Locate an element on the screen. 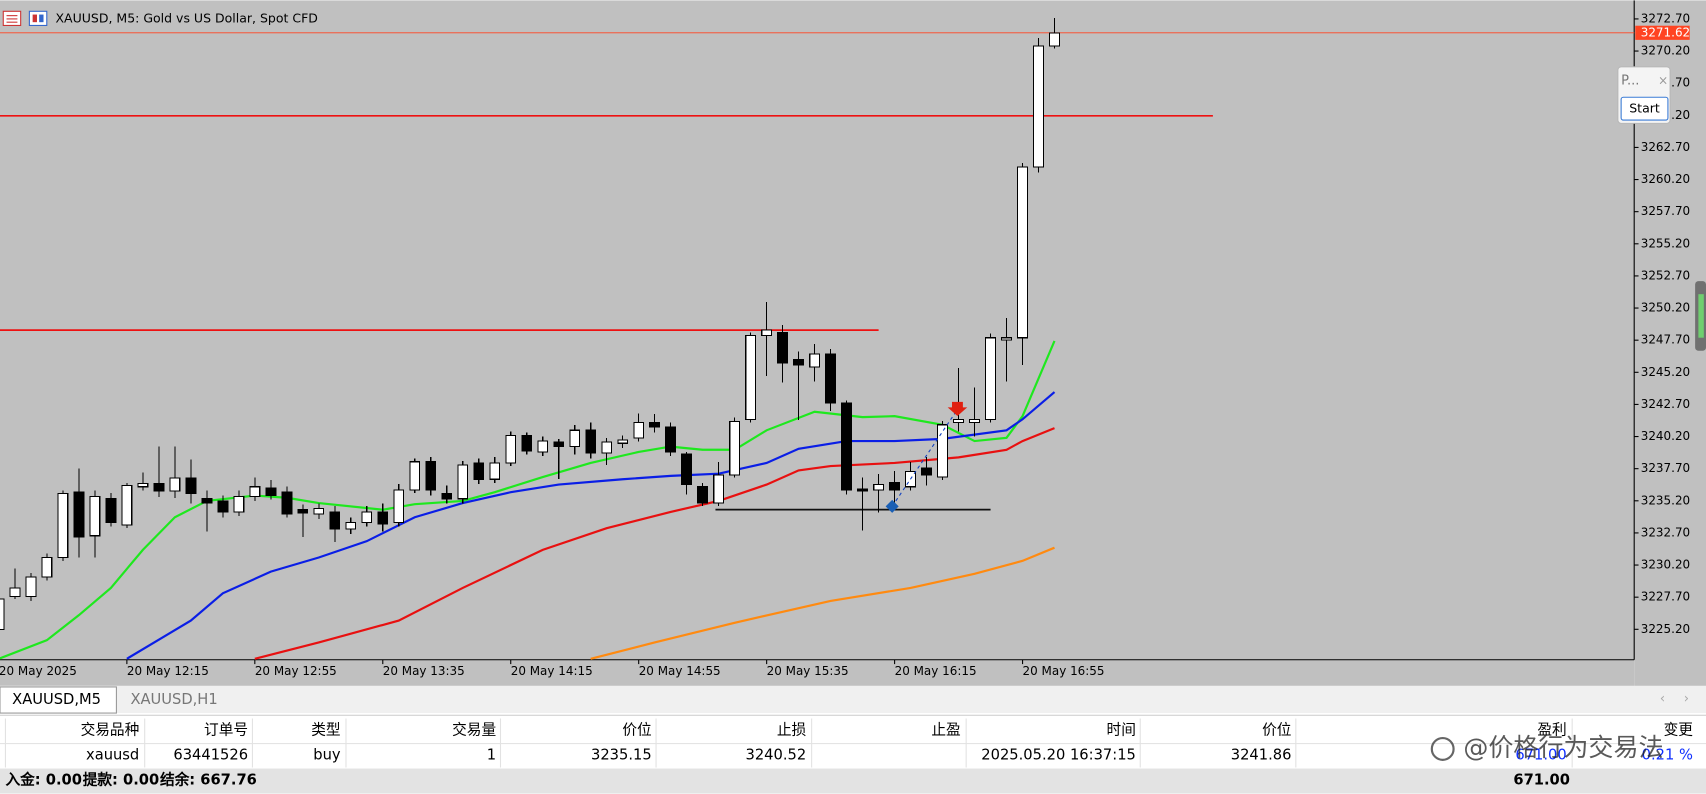 Image resolution: width=1706 pixels, height=794 pixels. footer-bar is located at coordinates (853, 781).